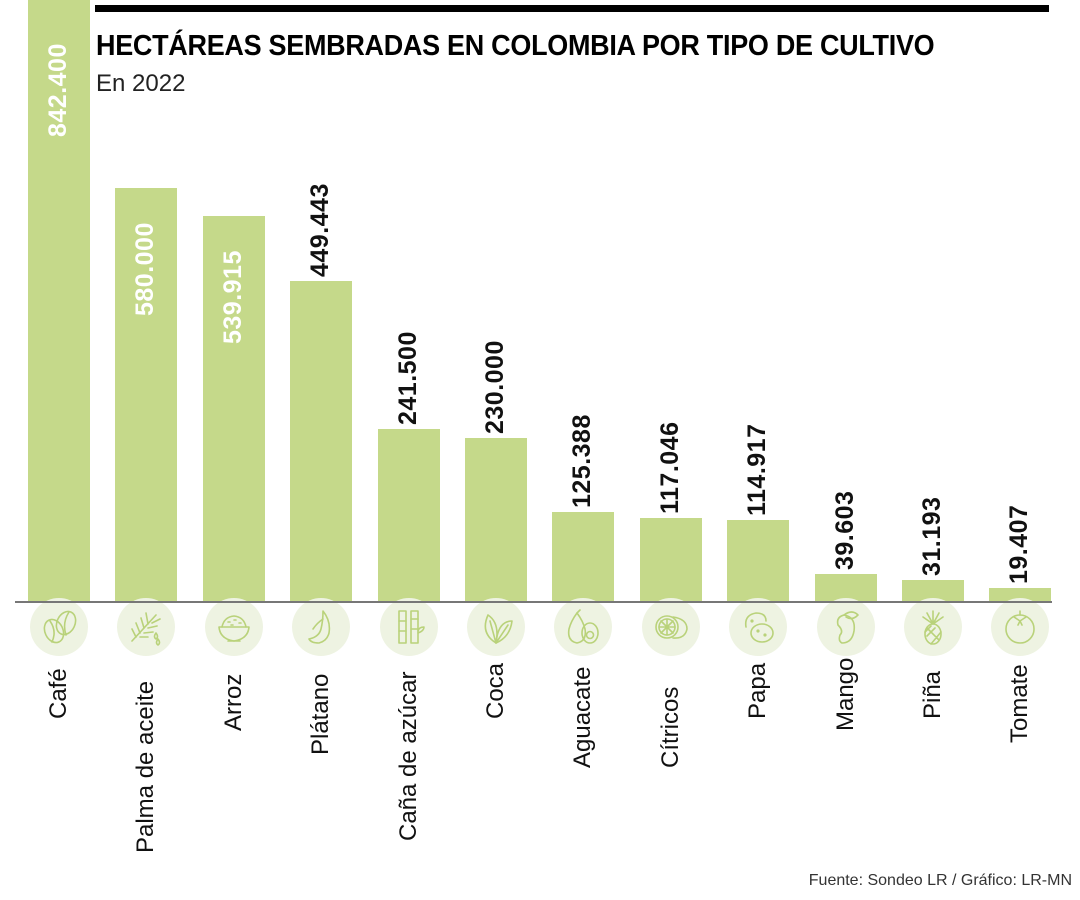  What do you see at coordinates (58, 90) in the screenshot?
I see `value-label: 842.400` at bounding box center [58, 90].